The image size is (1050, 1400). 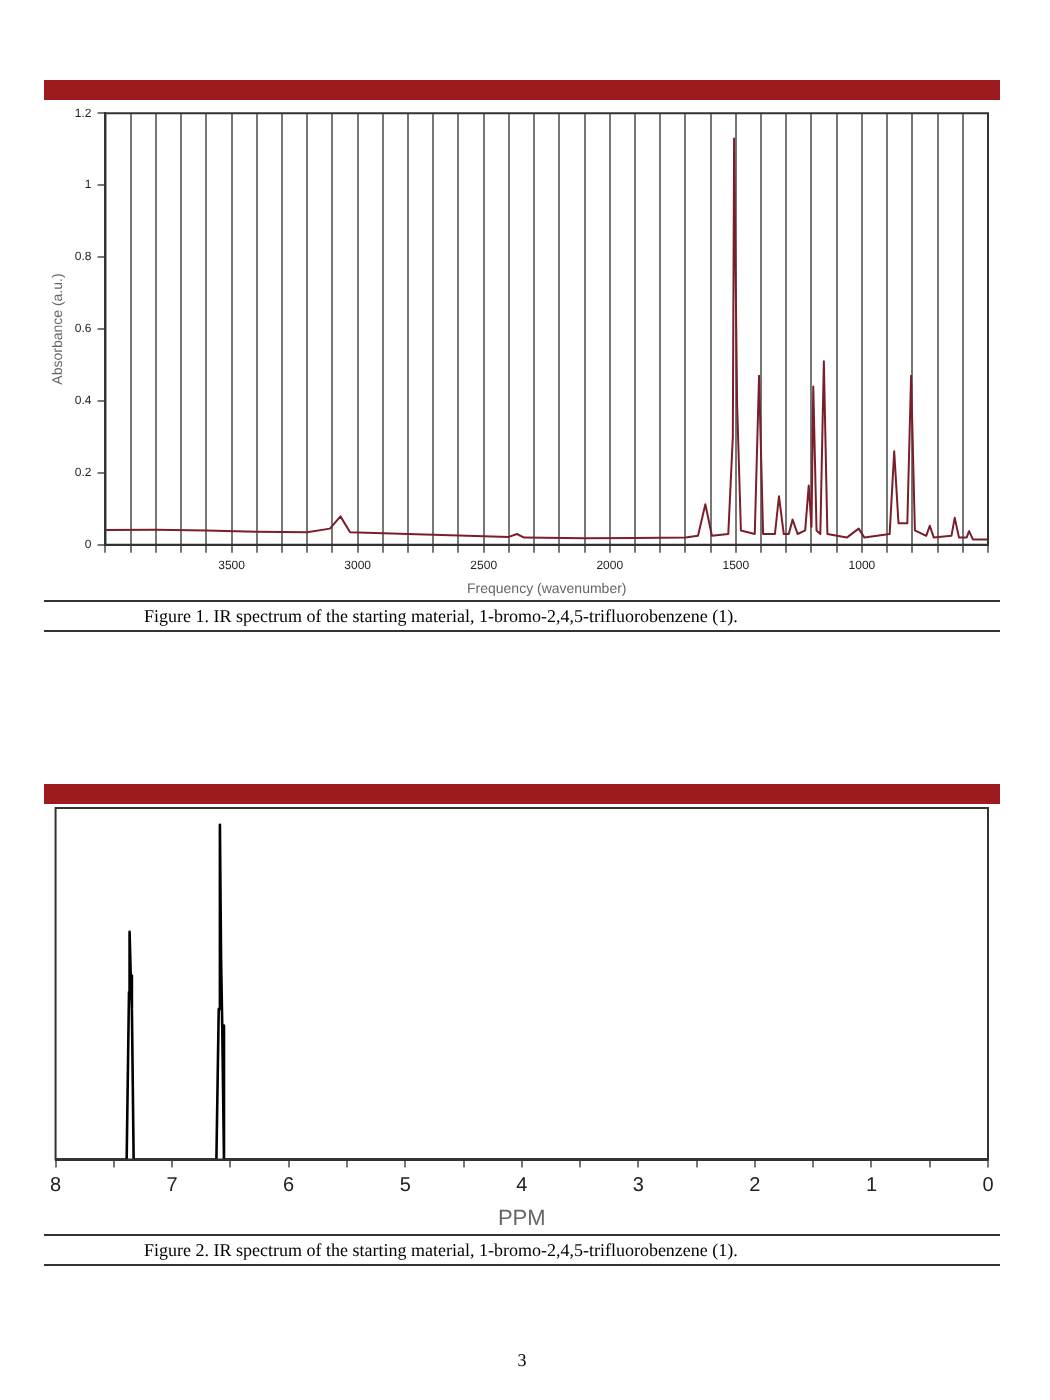 I want to click on x-tick-label: 3, so click(x=638, y=1186).